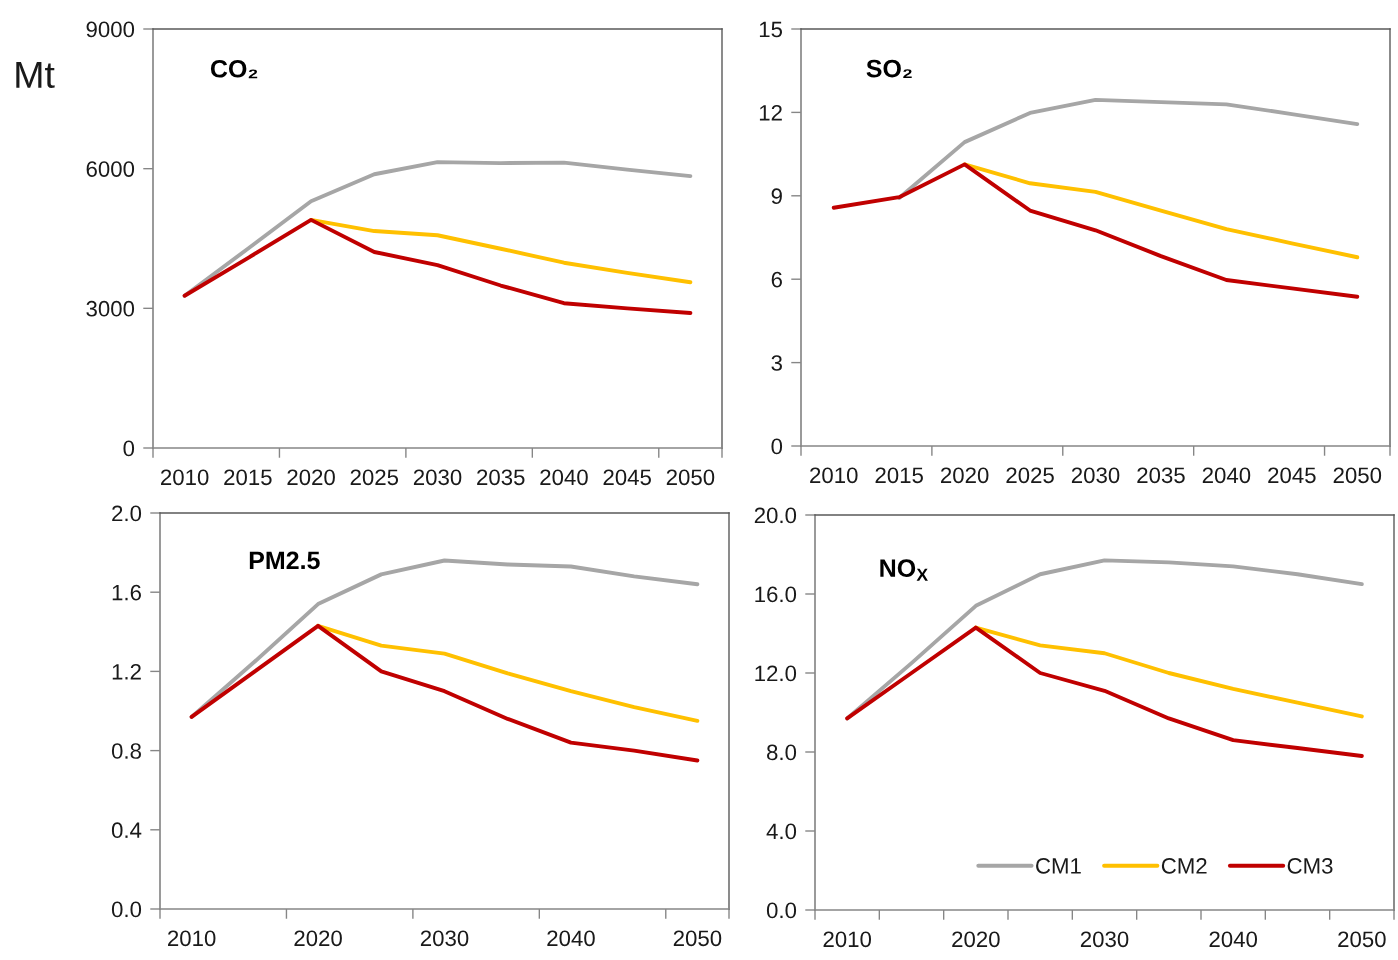  Describe the element at coordinates (110, 308) in the screenshot. I see `y-tick-label: 3000` at that location.